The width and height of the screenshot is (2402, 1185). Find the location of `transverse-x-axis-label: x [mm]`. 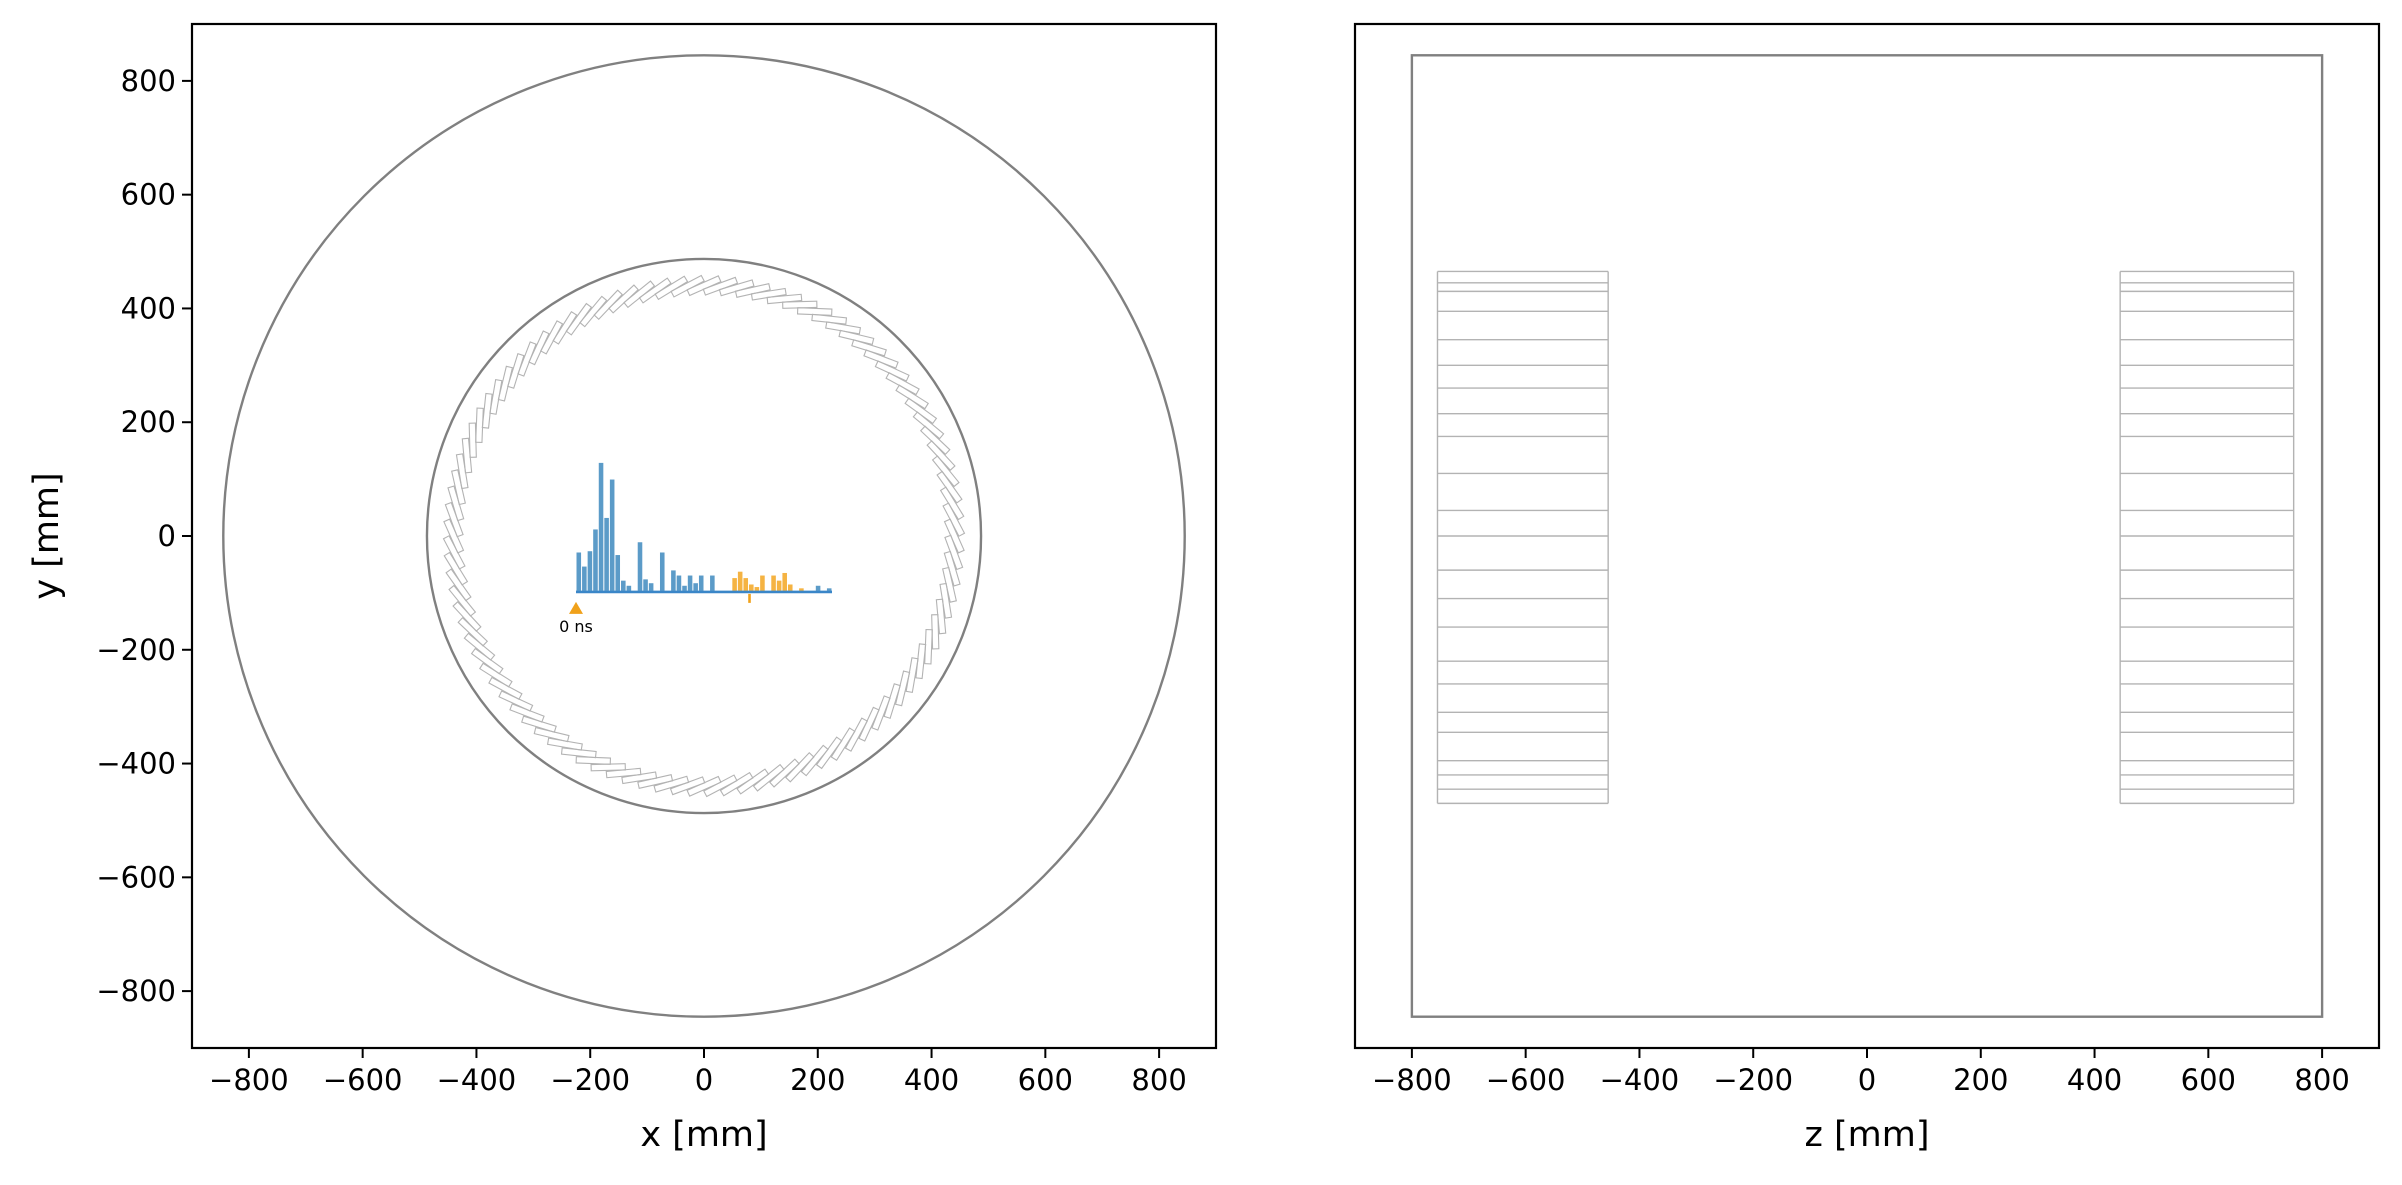

transverse-x-axis-label: x [mm] is located at coordinates (703, 1135).